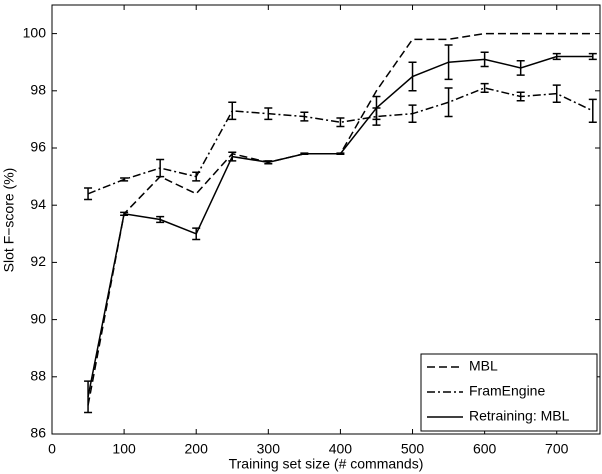  Describe the element at coordinates (341, 449) in the screenshot. I see `x-tick-label: 400` at that location.